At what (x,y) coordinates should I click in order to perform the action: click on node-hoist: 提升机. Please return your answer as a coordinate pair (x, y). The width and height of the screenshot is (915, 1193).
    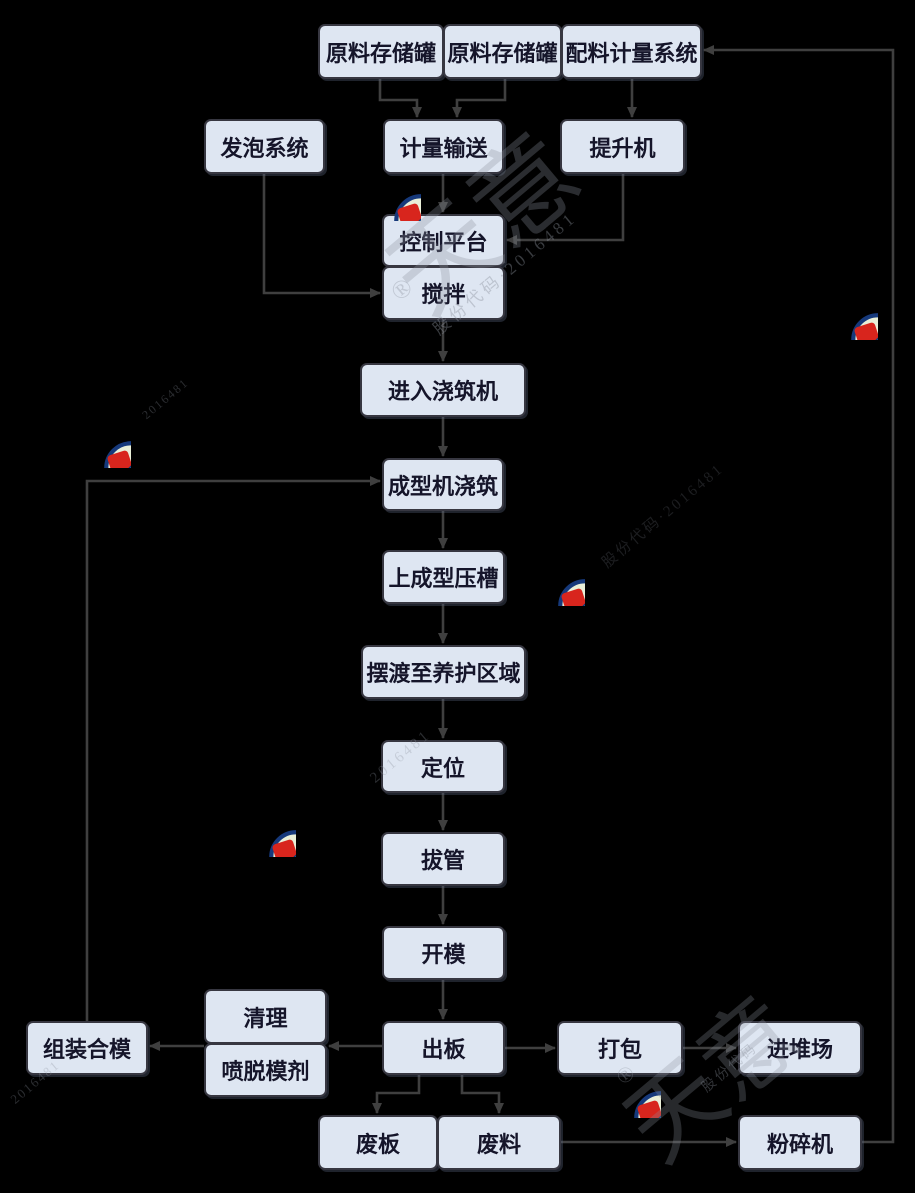
    Looking at the image, I should click on (622, 146).